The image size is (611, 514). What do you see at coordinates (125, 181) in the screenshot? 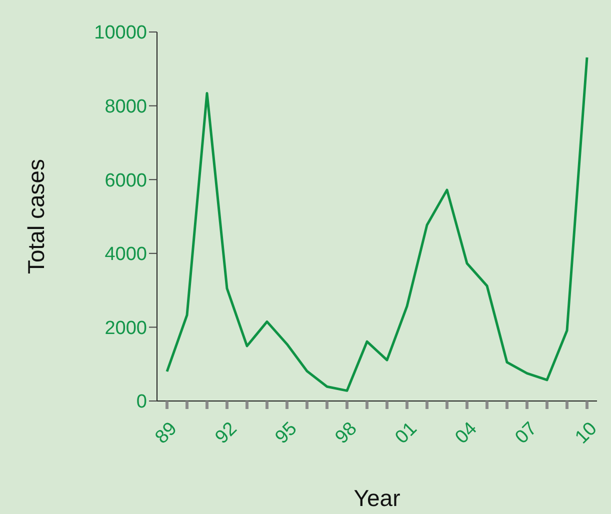
I see `y-tick-label: 6000` at bounding box center [125, 181].